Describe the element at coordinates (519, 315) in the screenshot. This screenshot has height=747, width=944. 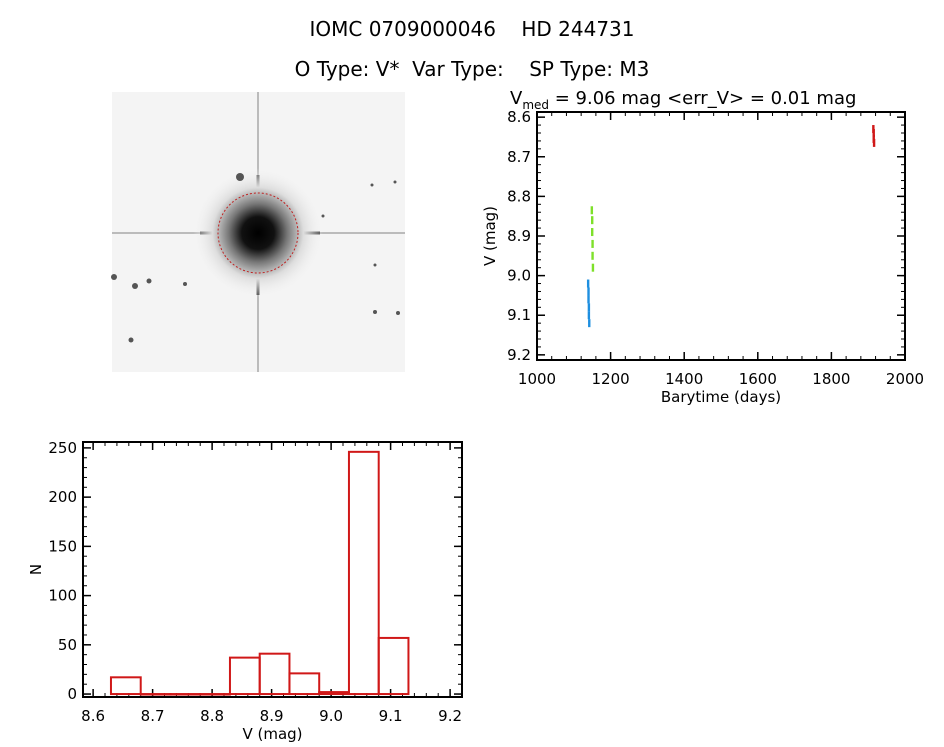
I see `y-tick-label: 9.1` at that location.